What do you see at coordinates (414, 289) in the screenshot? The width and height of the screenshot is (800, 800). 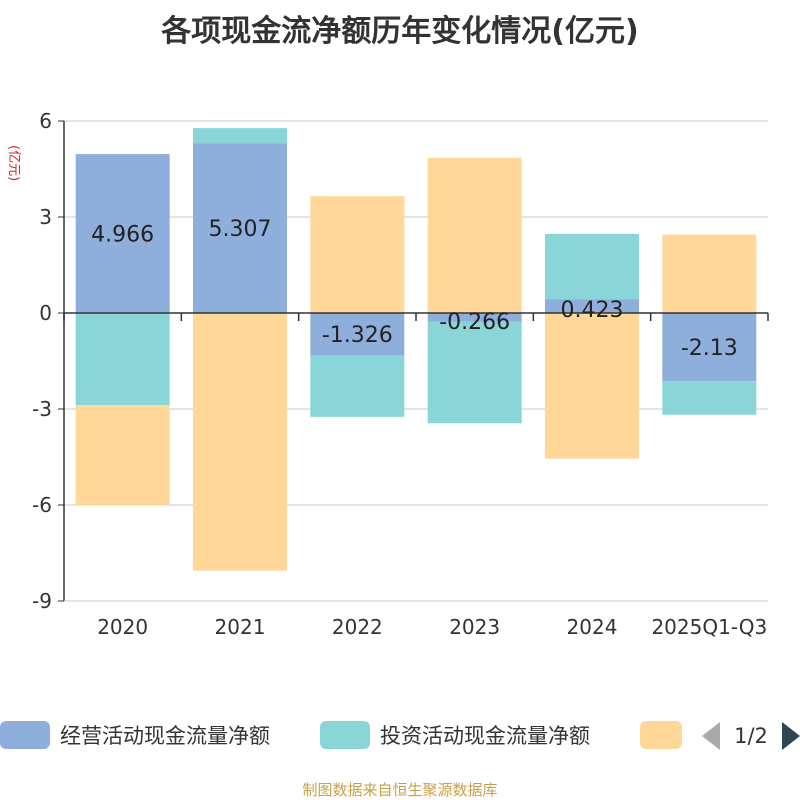 I see `data-labels: 4.966 5.307 -1.326 -0.266 0.423 -2.13` at bounding box center [414, 289].